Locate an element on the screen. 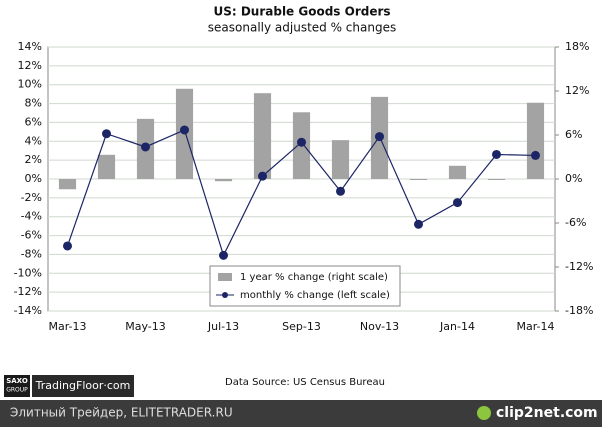  x-tick-label: Nov-13 is located at coordinates (379, 326).